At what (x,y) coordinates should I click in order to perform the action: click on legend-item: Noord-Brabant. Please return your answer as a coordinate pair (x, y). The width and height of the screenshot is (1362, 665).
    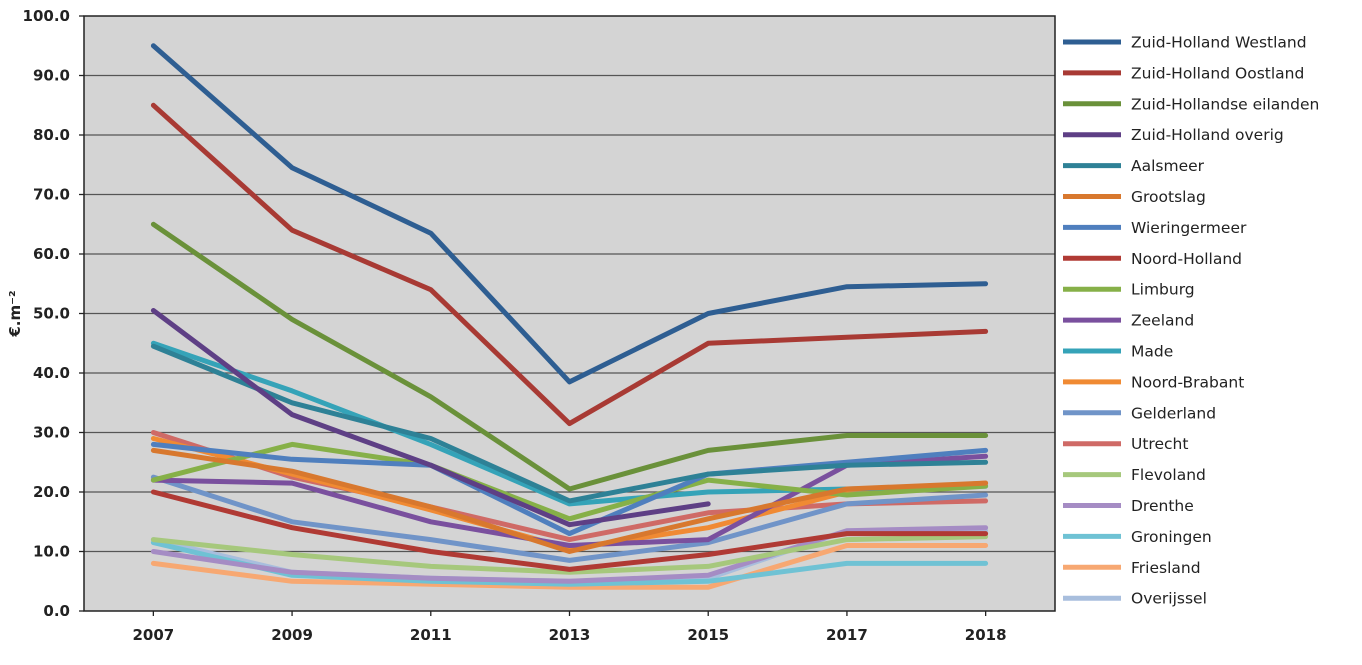
    Looking at the image, I should click on (1153, 382).